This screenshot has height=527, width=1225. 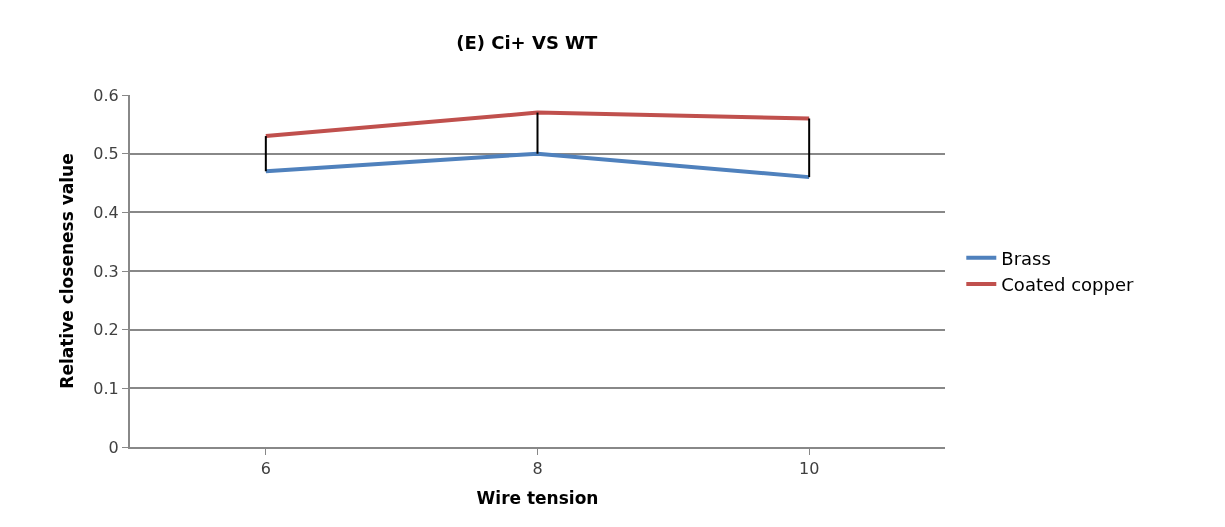 What do you see at coordinates (1068, 285) in the screenshot?
I see `legend-label: Coated copper` at bounding box center [1068, 285].